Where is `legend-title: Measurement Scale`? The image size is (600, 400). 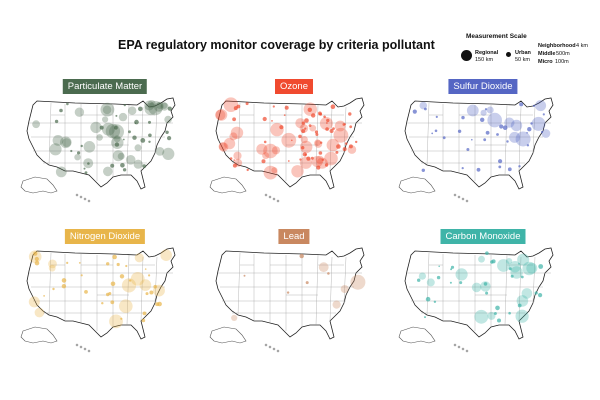
legend-title: Measurement Scale is located at coordinates (496, 36).